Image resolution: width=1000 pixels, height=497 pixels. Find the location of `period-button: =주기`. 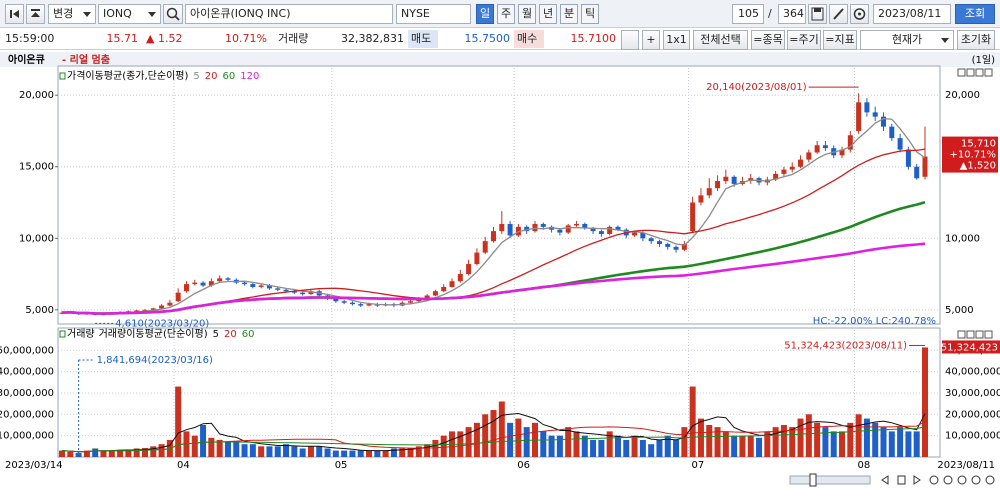

period-button: =주기 is located at coordinates (804, 40).